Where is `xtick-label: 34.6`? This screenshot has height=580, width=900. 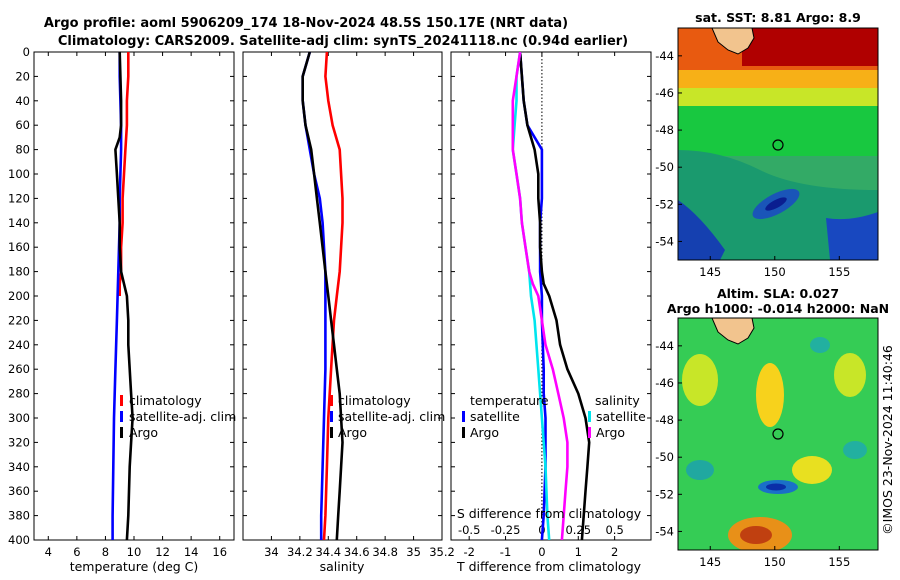 xtick-label: 34.6 is located at coordinates (357, 552).